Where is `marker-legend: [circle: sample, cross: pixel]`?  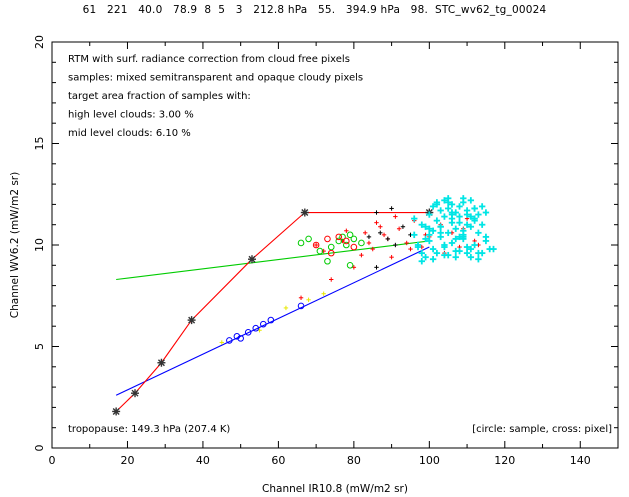 marker-legend: [circle: sample, cross: pixel] is located at coordinates (542, 429).